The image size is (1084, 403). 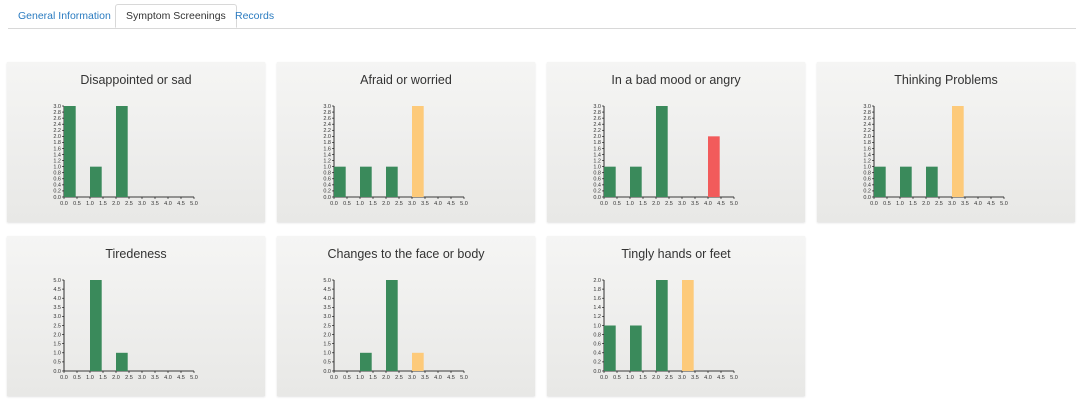 I want to click on tab-symptom-screenings: Symptom Screenings, so click(x=176, y=16).